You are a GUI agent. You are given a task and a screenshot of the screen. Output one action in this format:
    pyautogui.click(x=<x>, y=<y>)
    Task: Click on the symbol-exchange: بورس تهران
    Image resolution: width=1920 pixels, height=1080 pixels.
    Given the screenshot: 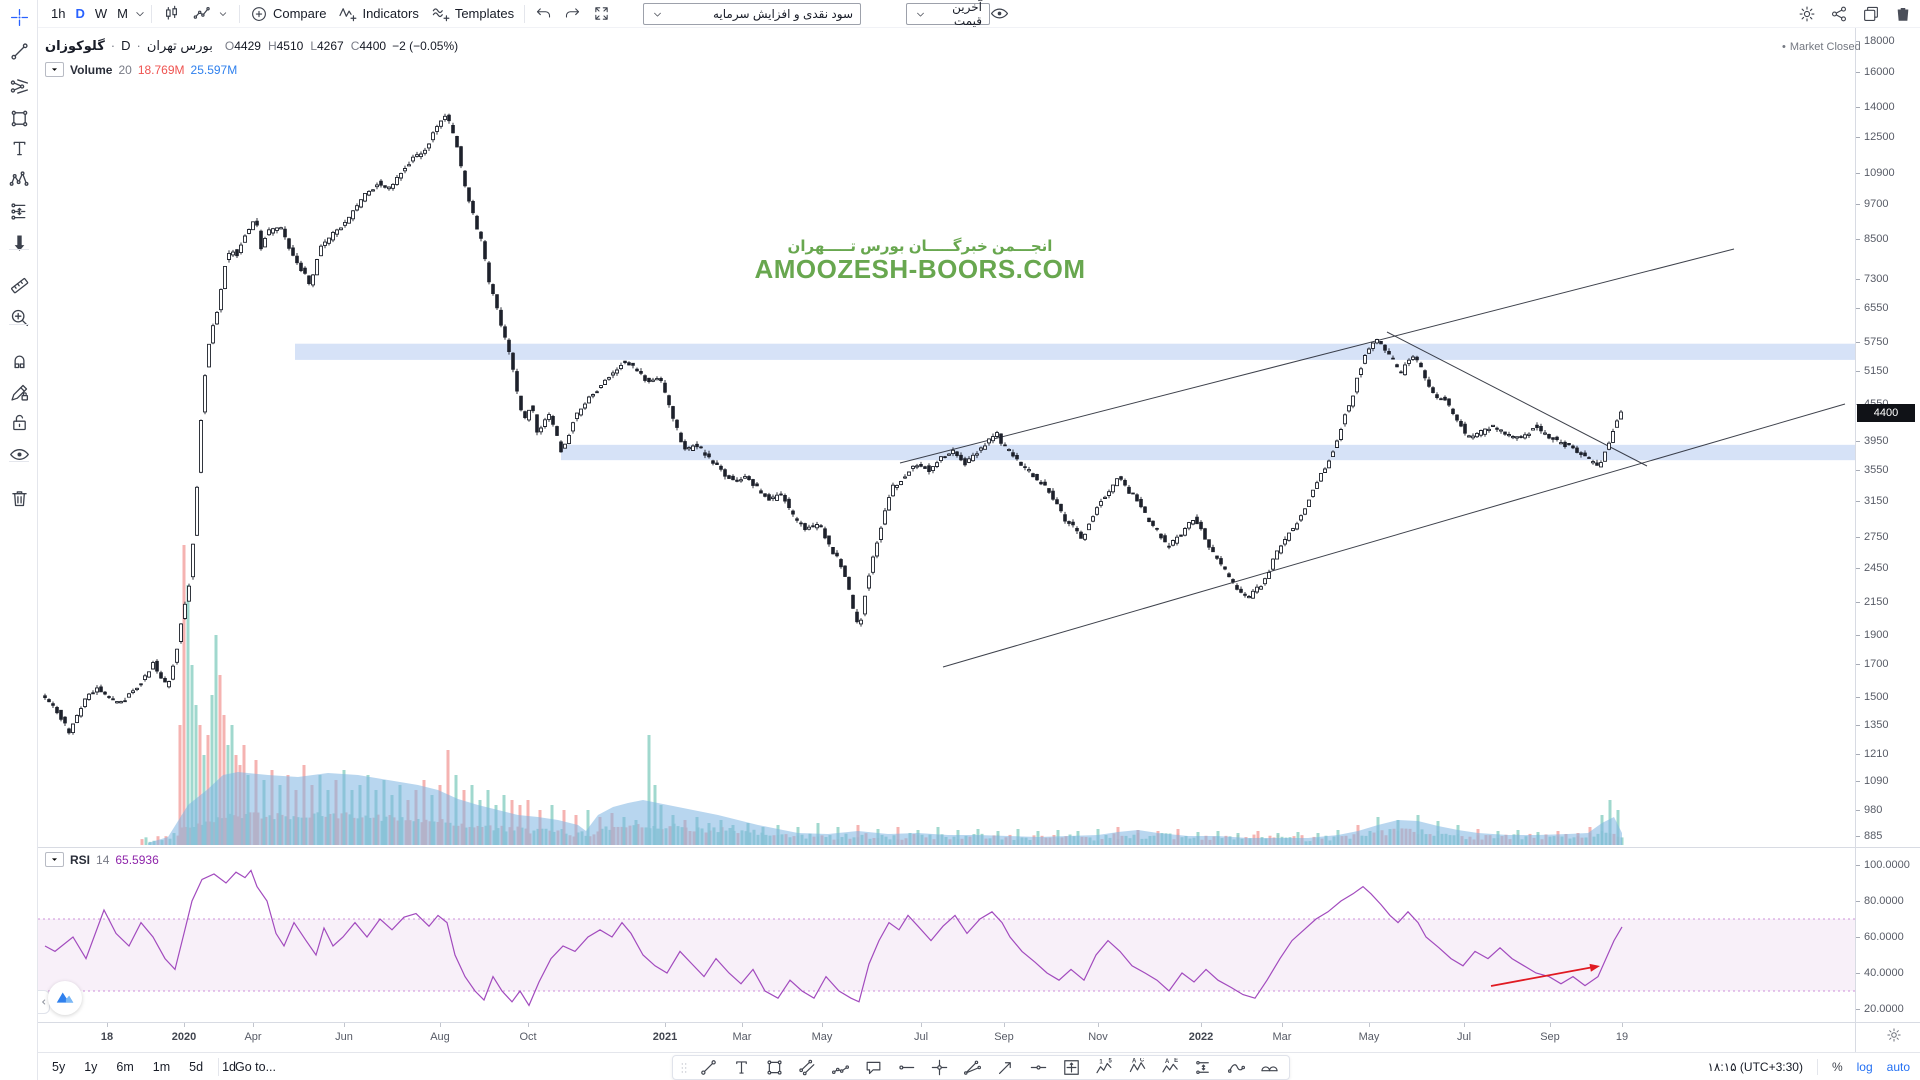 What is the action you would take?
    pyautogui.click(x=179, y=45)
    